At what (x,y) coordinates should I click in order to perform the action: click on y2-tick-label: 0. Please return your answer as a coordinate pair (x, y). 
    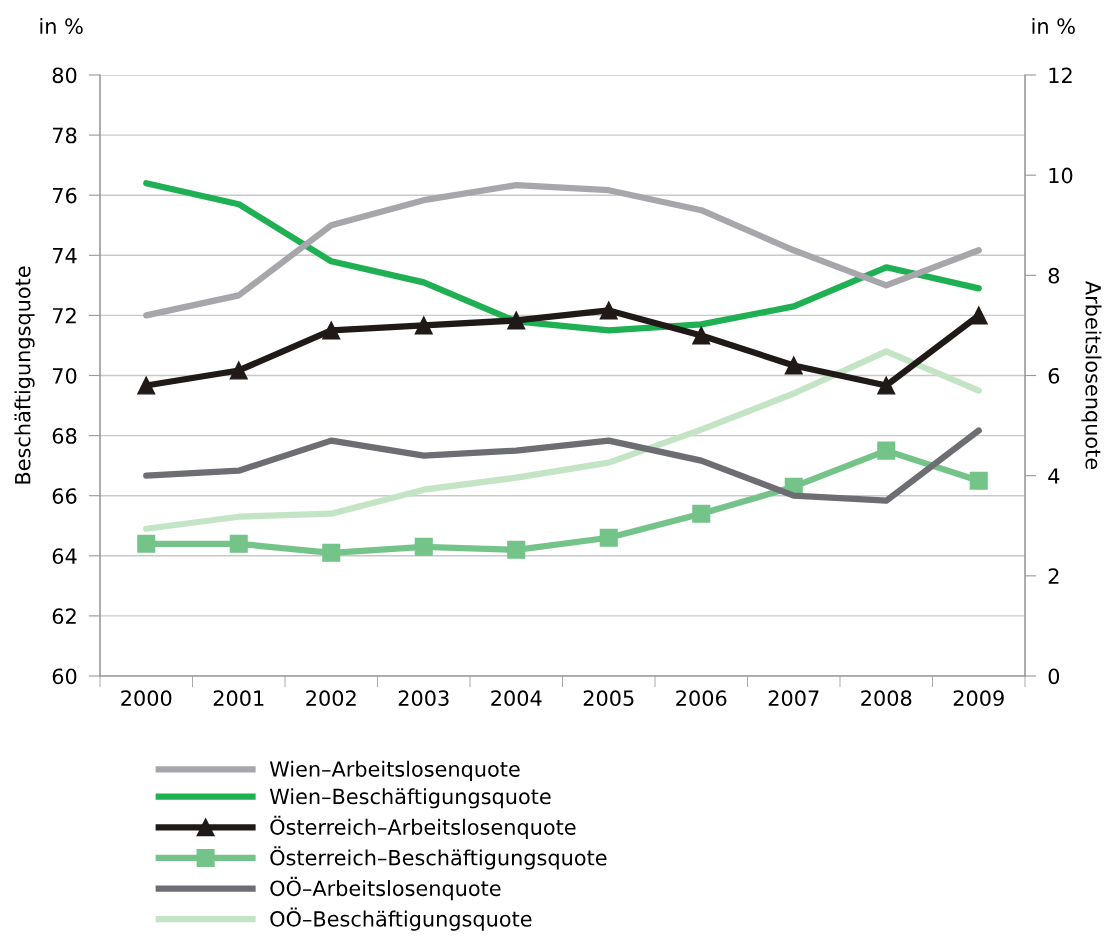
    Looking at the image, I should click on (1054, 676).